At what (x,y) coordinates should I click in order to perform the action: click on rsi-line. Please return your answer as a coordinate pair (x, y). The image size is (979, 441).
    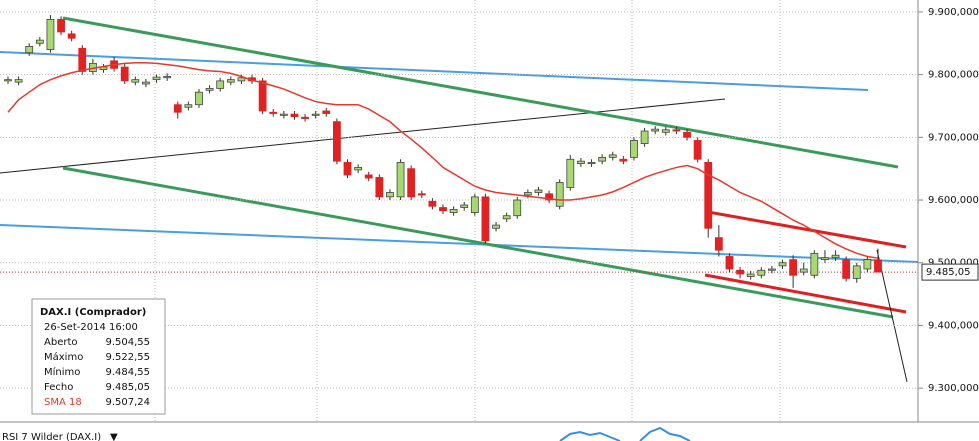
    Looking at the image, I should click on (590, 435).